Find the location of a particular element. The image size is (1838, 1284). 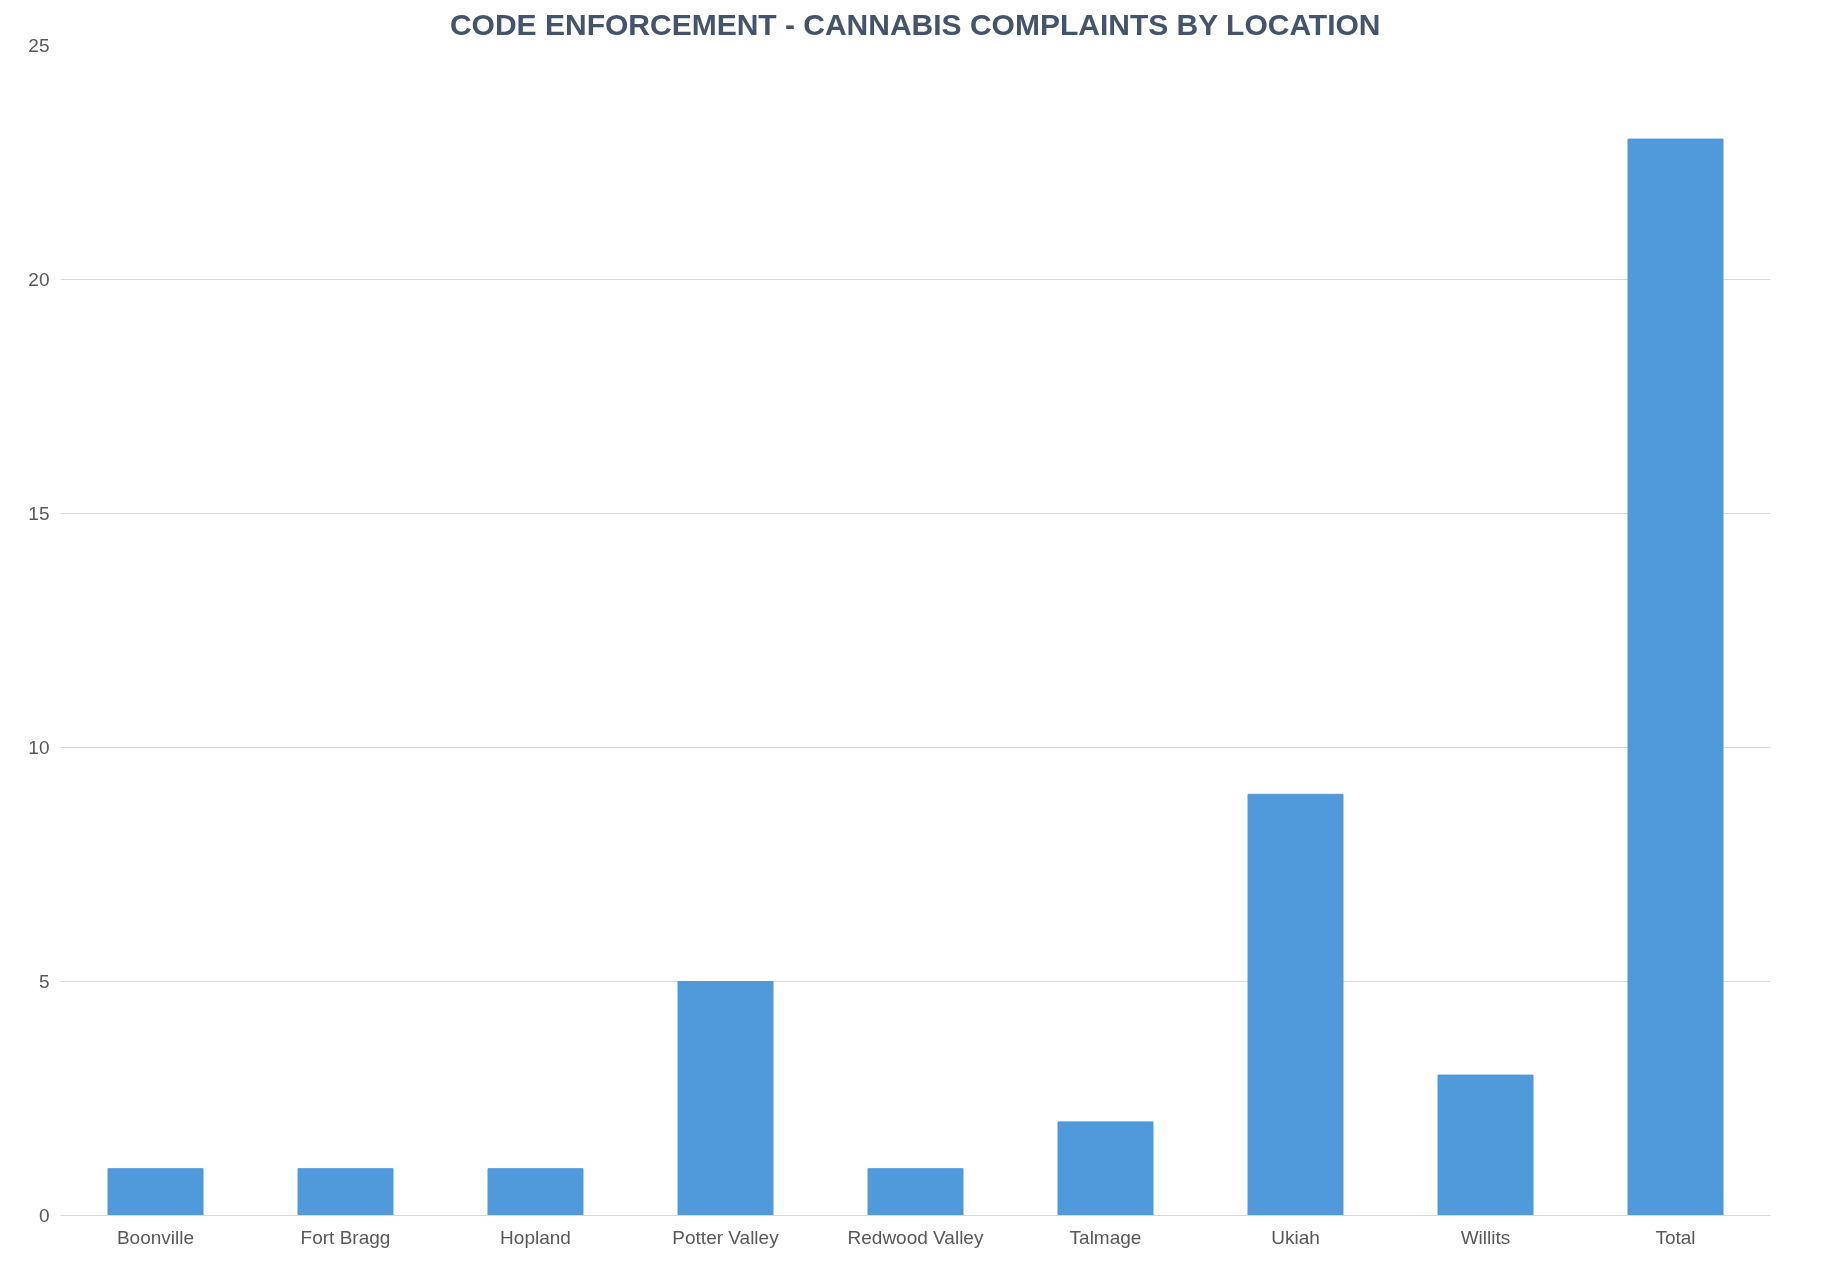

y-tick-label: 5 is located at coordinates (44, 981).